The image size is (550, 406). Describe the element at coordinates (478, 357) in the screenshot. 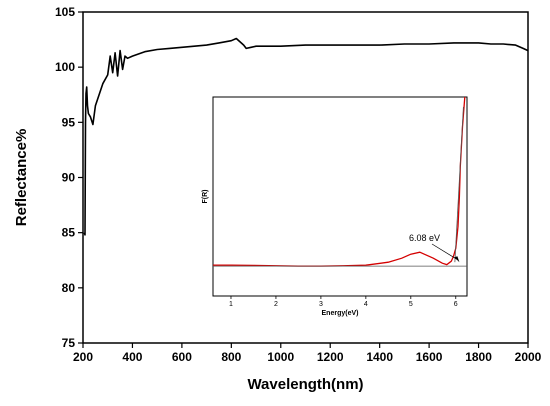

I see `x-tick-label: 1800` at that location.